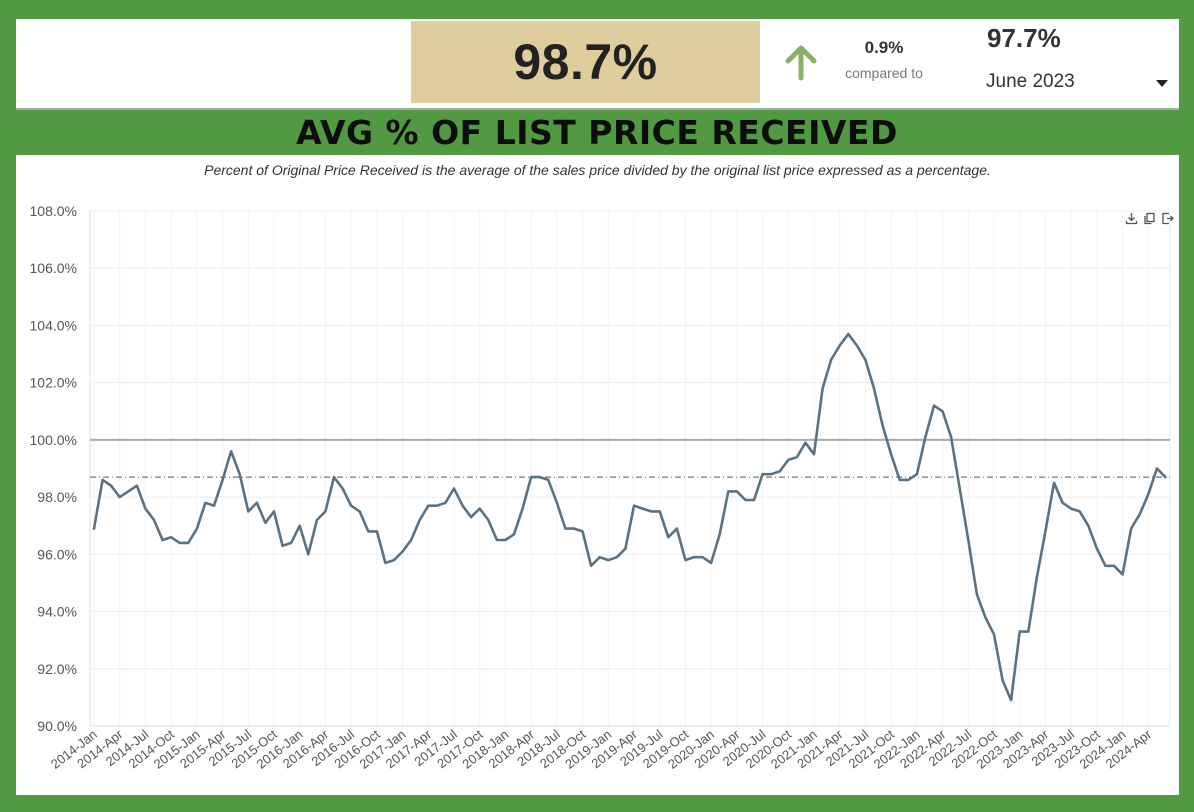 The image size is (1194, 812). What do you see at coordinates (53, 325) in the screenshot?
I see `y-tick-label: 104.0%` at bounding box center [53, 325].